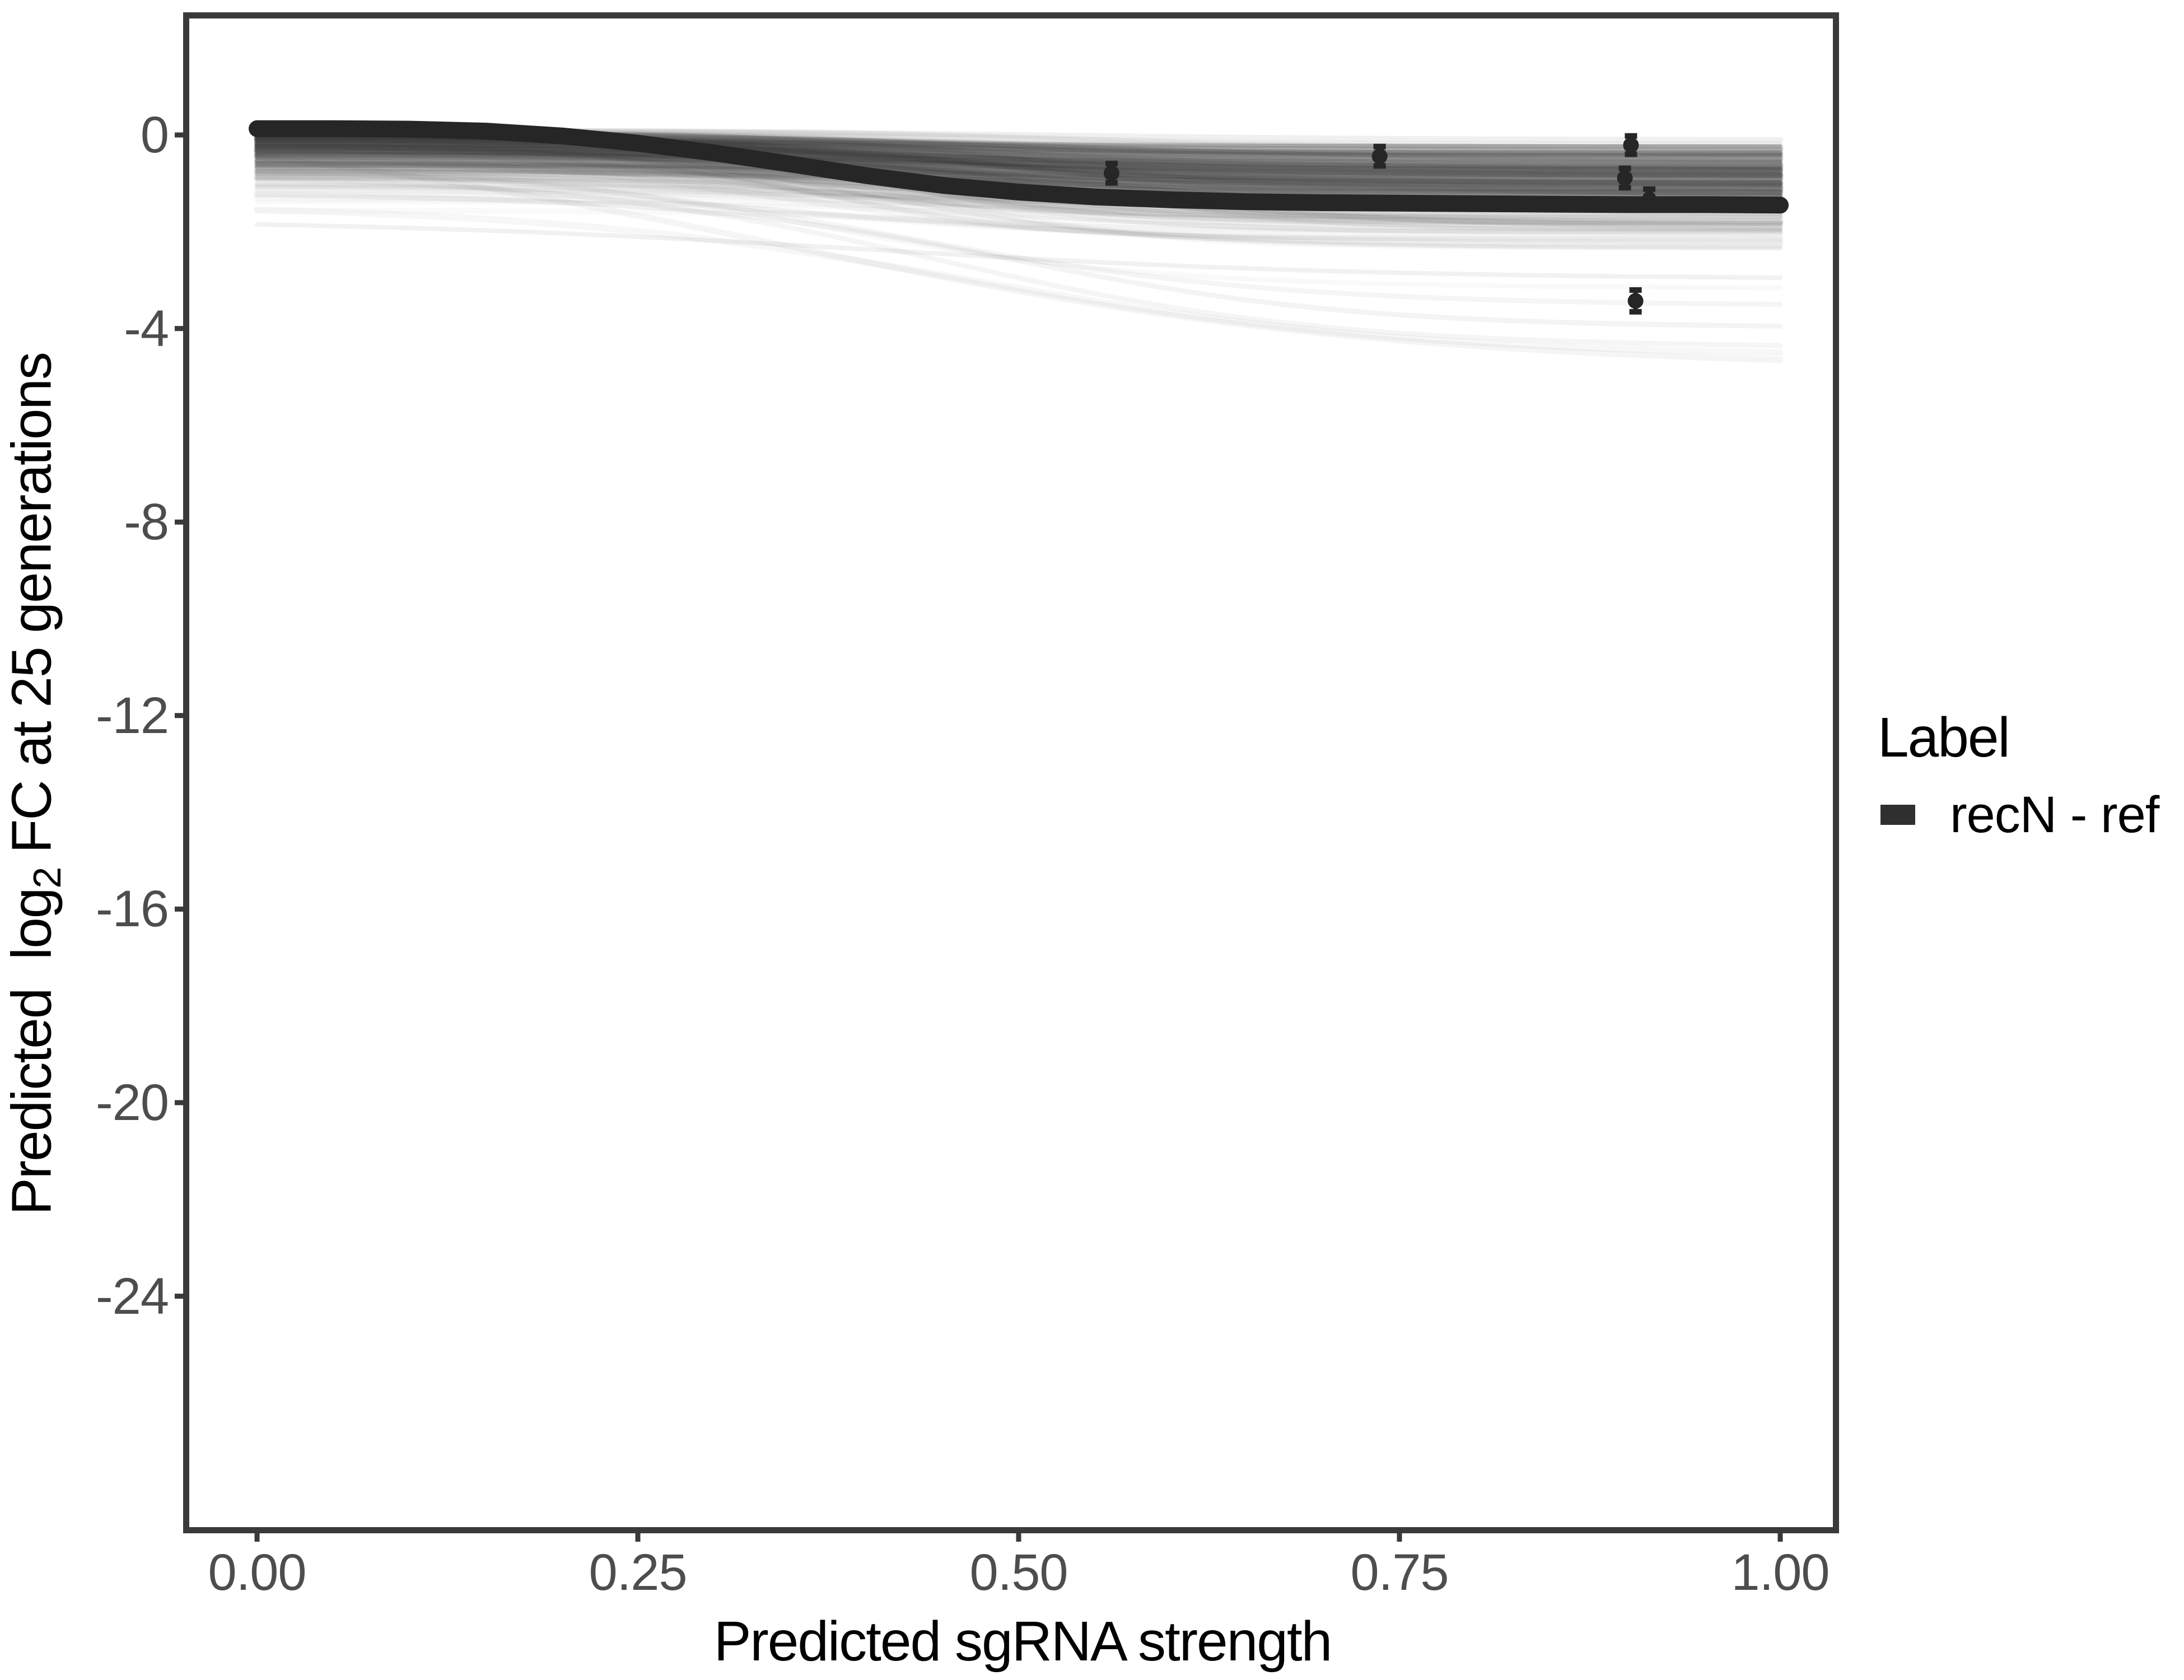 The height and width of the screenshot is (1680, 2184). Describe the element at coordinates (180, 716) in the screenshot. I see `y-axis-tick-marks` at that location.